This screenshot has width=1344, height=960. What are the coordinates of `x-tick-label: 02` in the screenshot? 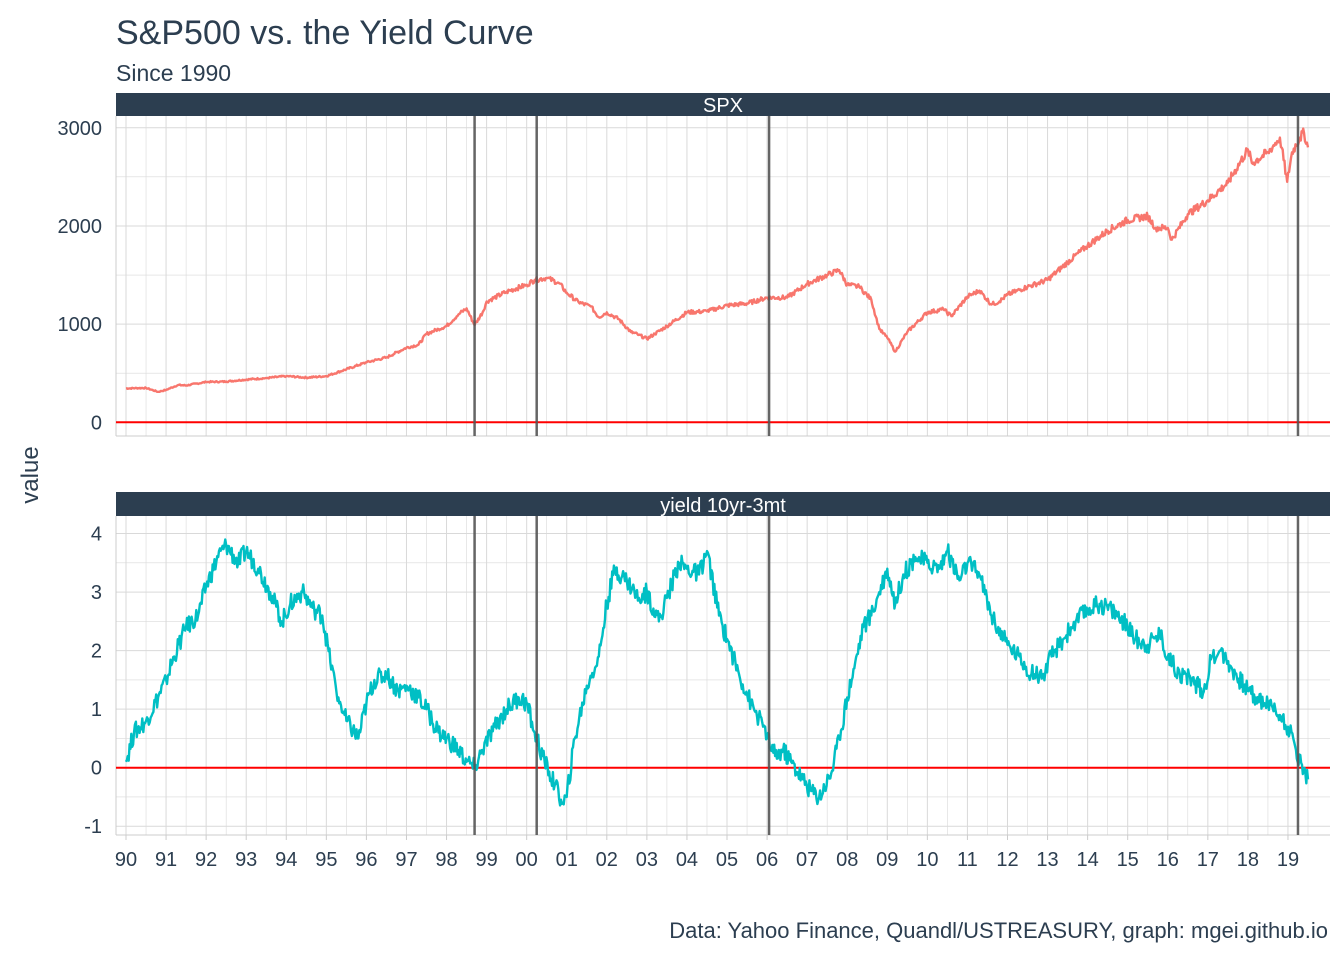 It's located at (607, 860).